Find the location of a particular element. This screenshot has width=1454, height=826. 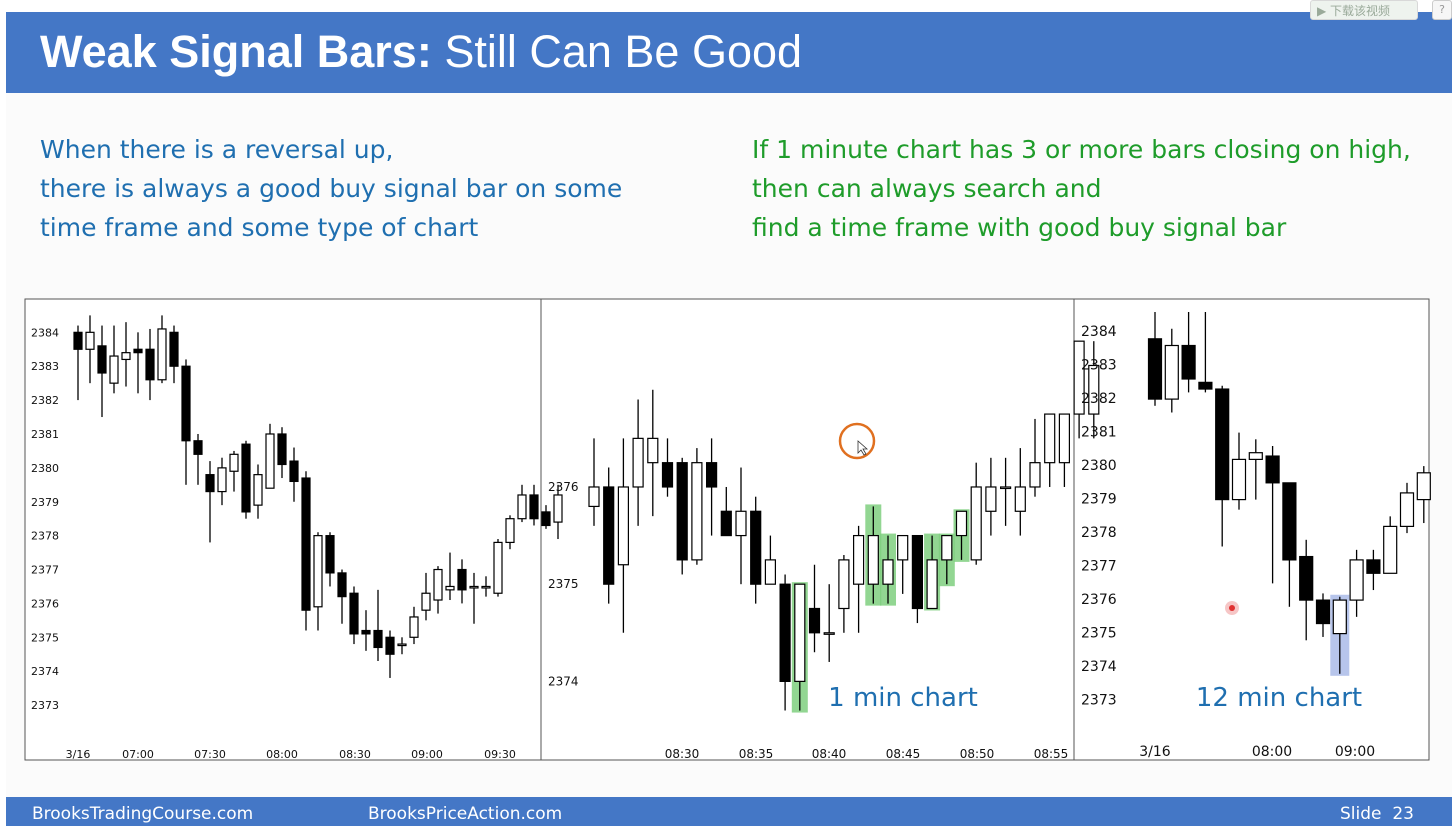

pointer-dot-icon is located at coordinates (1232, 608).